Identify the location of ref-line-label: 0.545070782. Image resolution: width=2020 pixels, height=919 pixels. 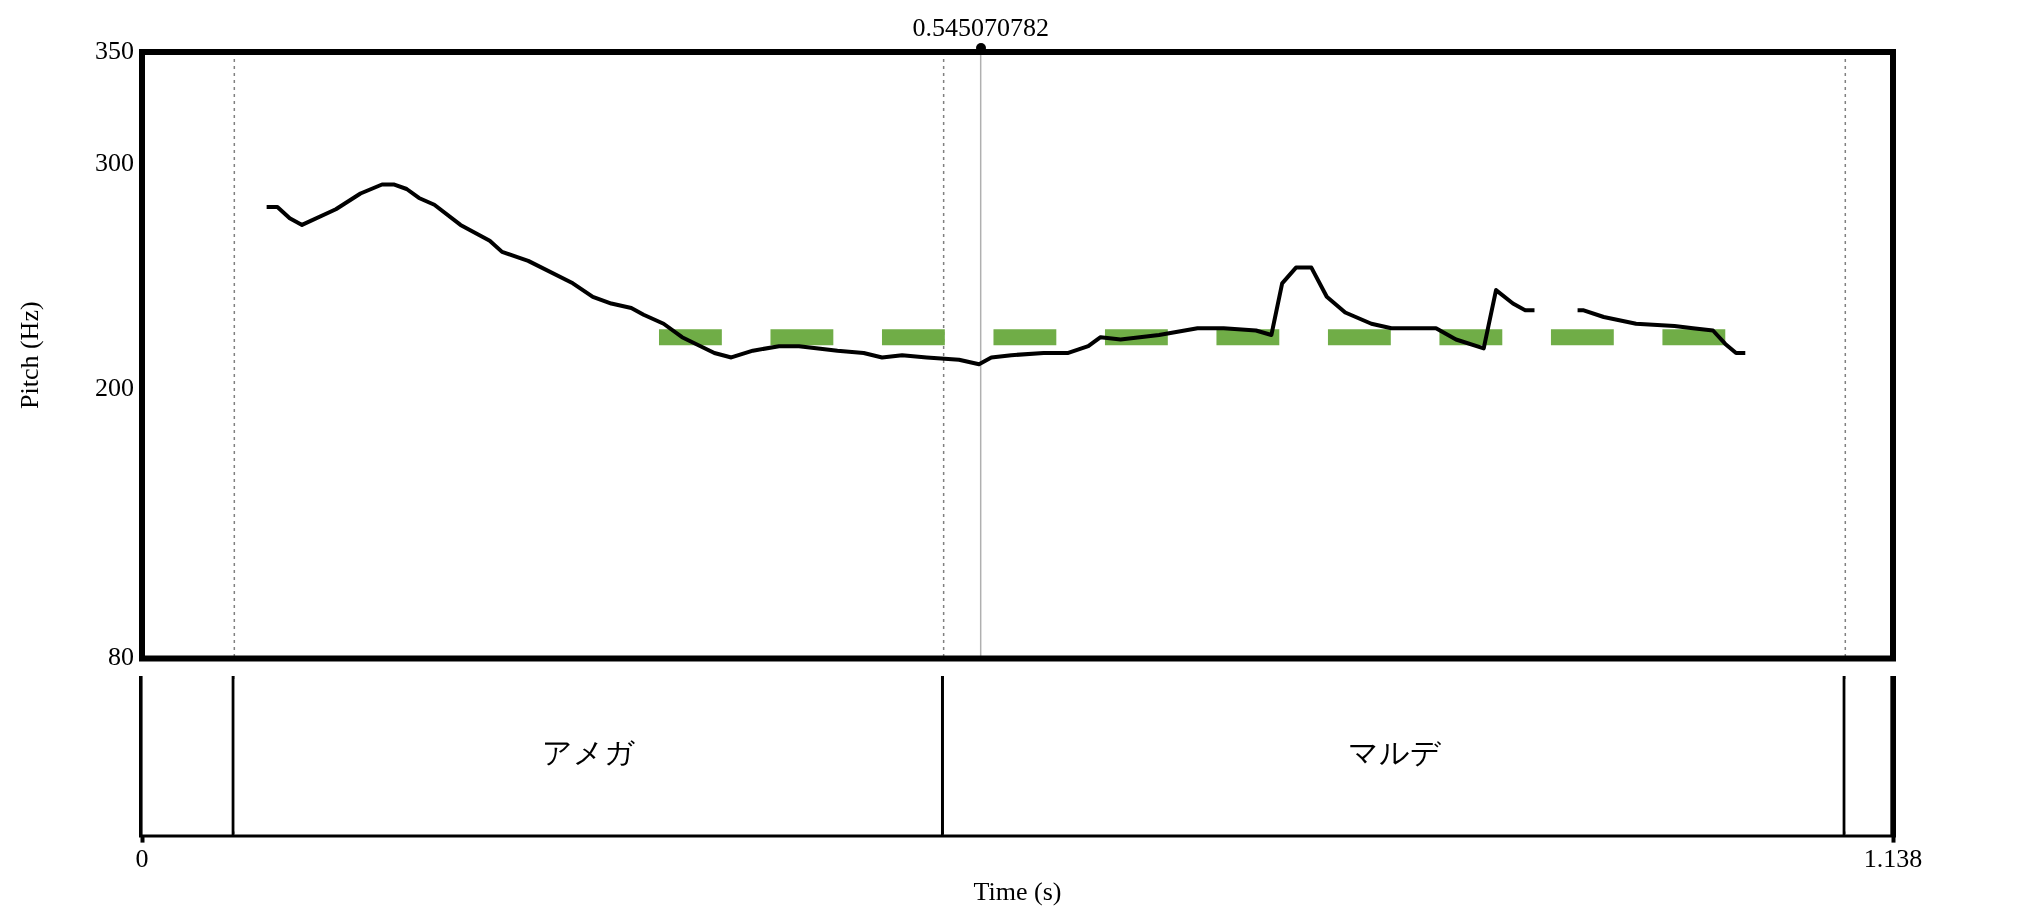
(980, 27).